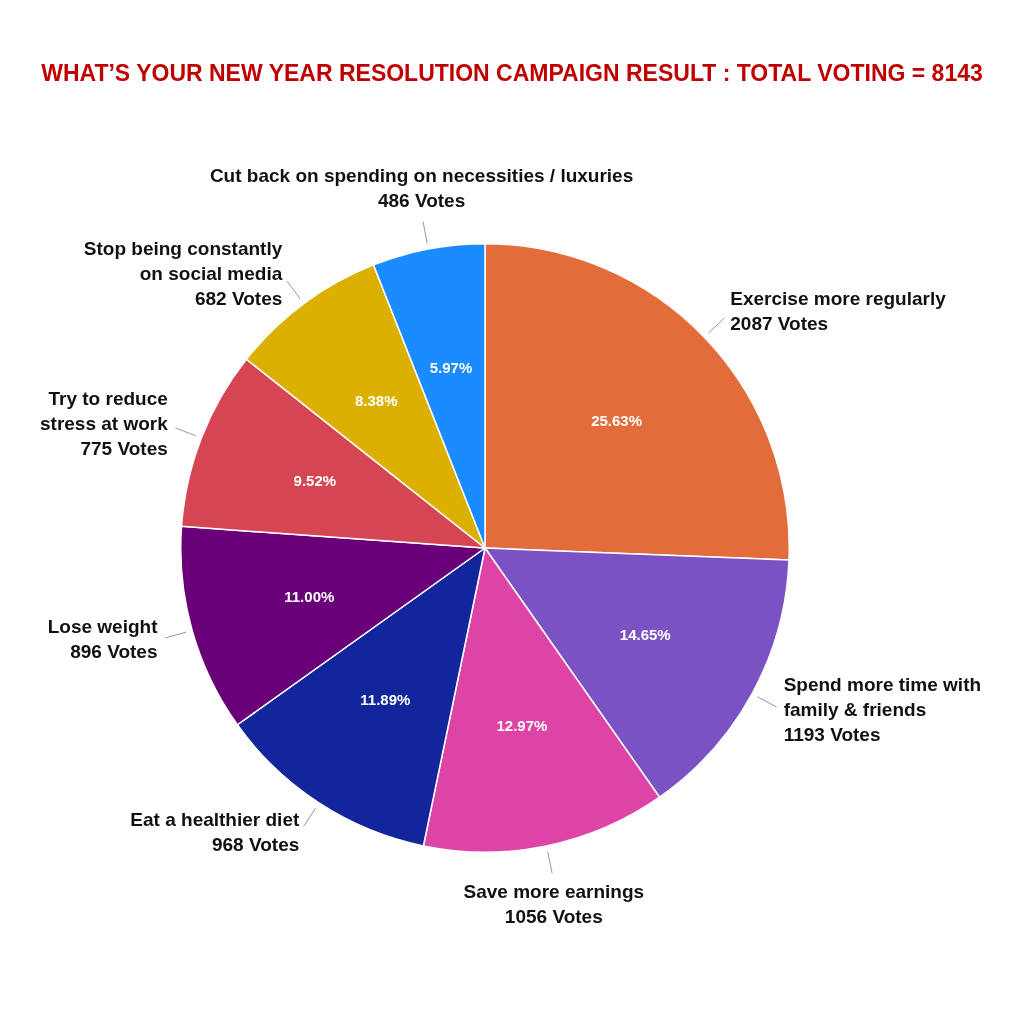  I want to click on slice-label: Spend more time with family & friends 1193 Votes, so click(882, 710).